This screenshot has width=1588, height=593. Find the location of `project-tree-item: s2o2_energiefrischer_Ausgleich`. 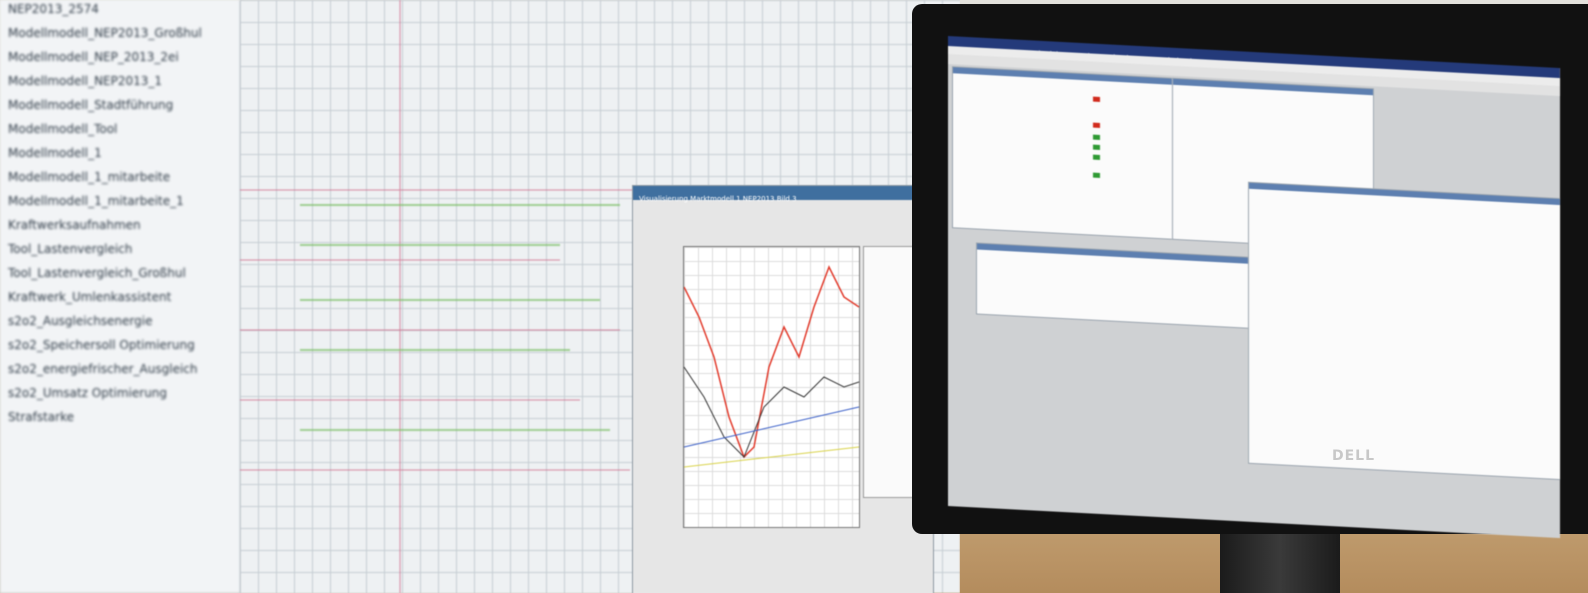

project-tree-item: s2o2_energiefrischer_Ausgleich is located at coordinates (103, 369).